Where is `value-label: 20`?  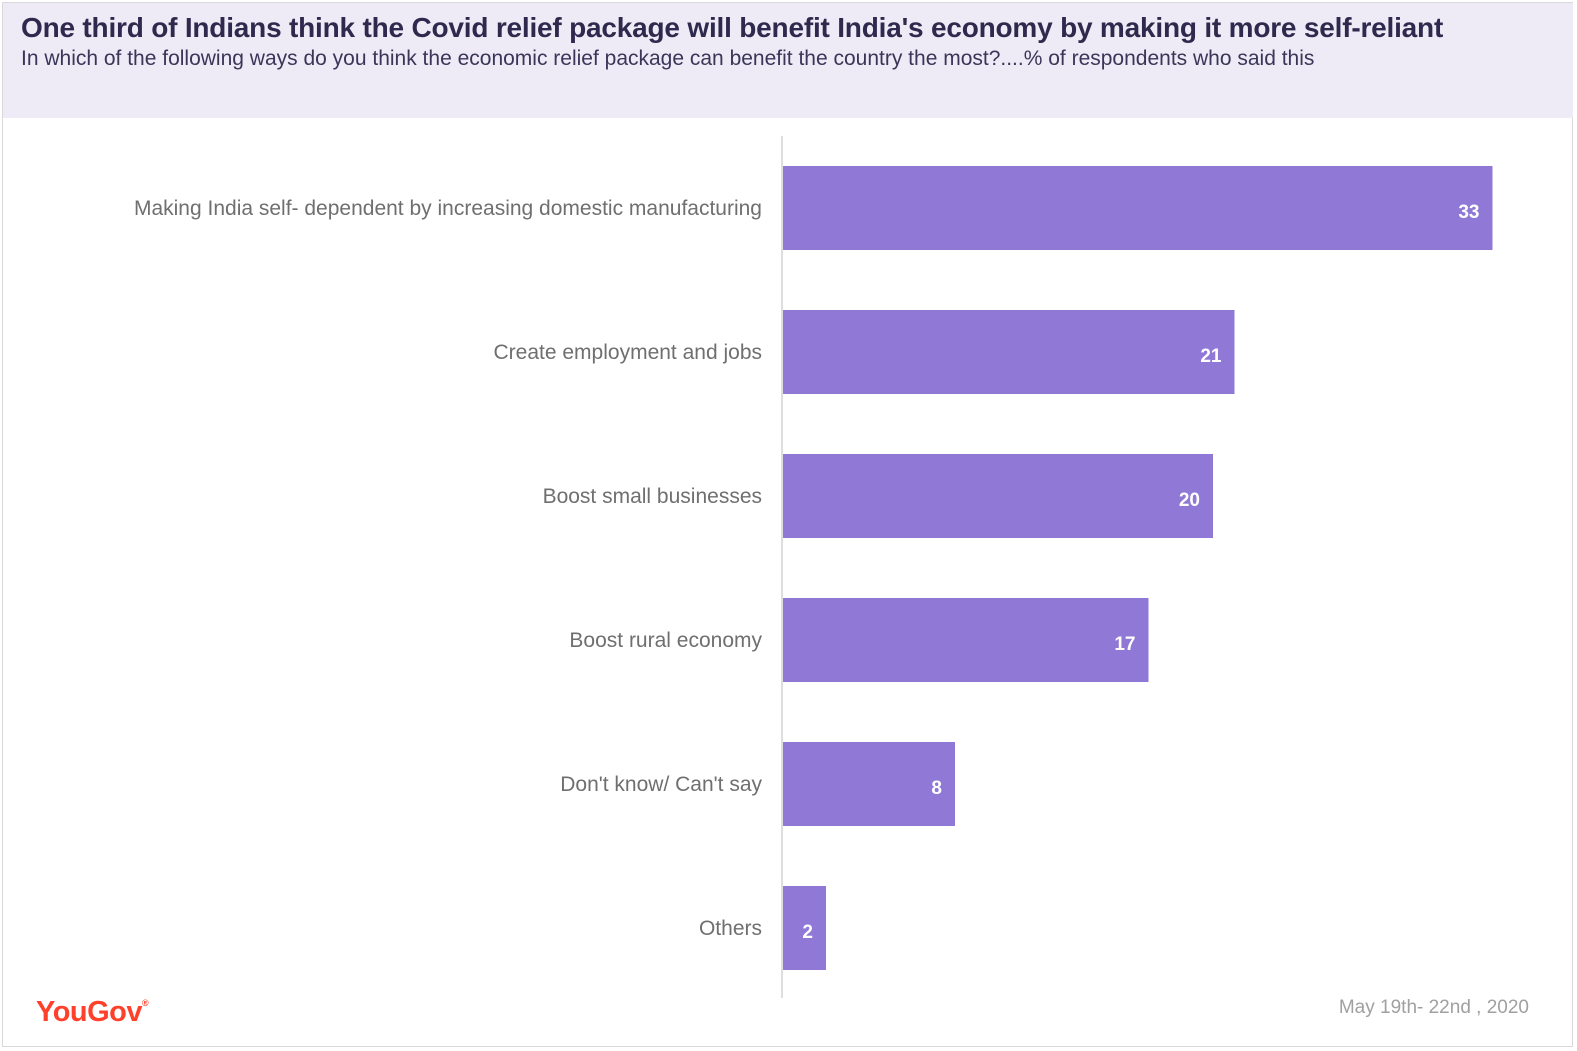 value-label: 20 is located at coordinates (1189, 500).